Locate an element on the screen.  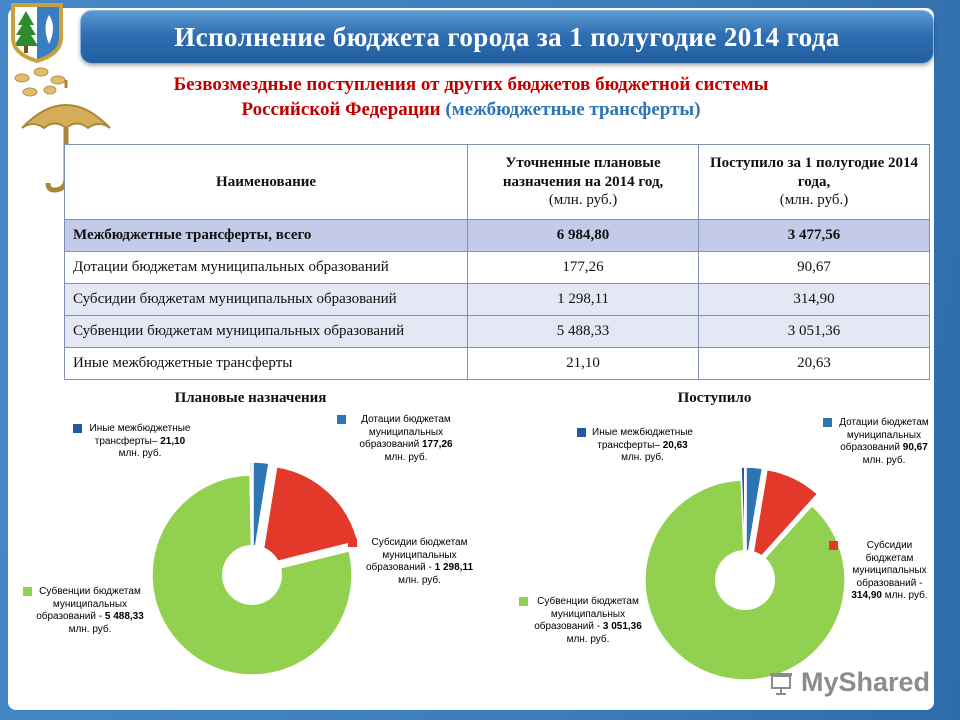
myshared-watermark: MyShared is located at coordinates (849, 682).